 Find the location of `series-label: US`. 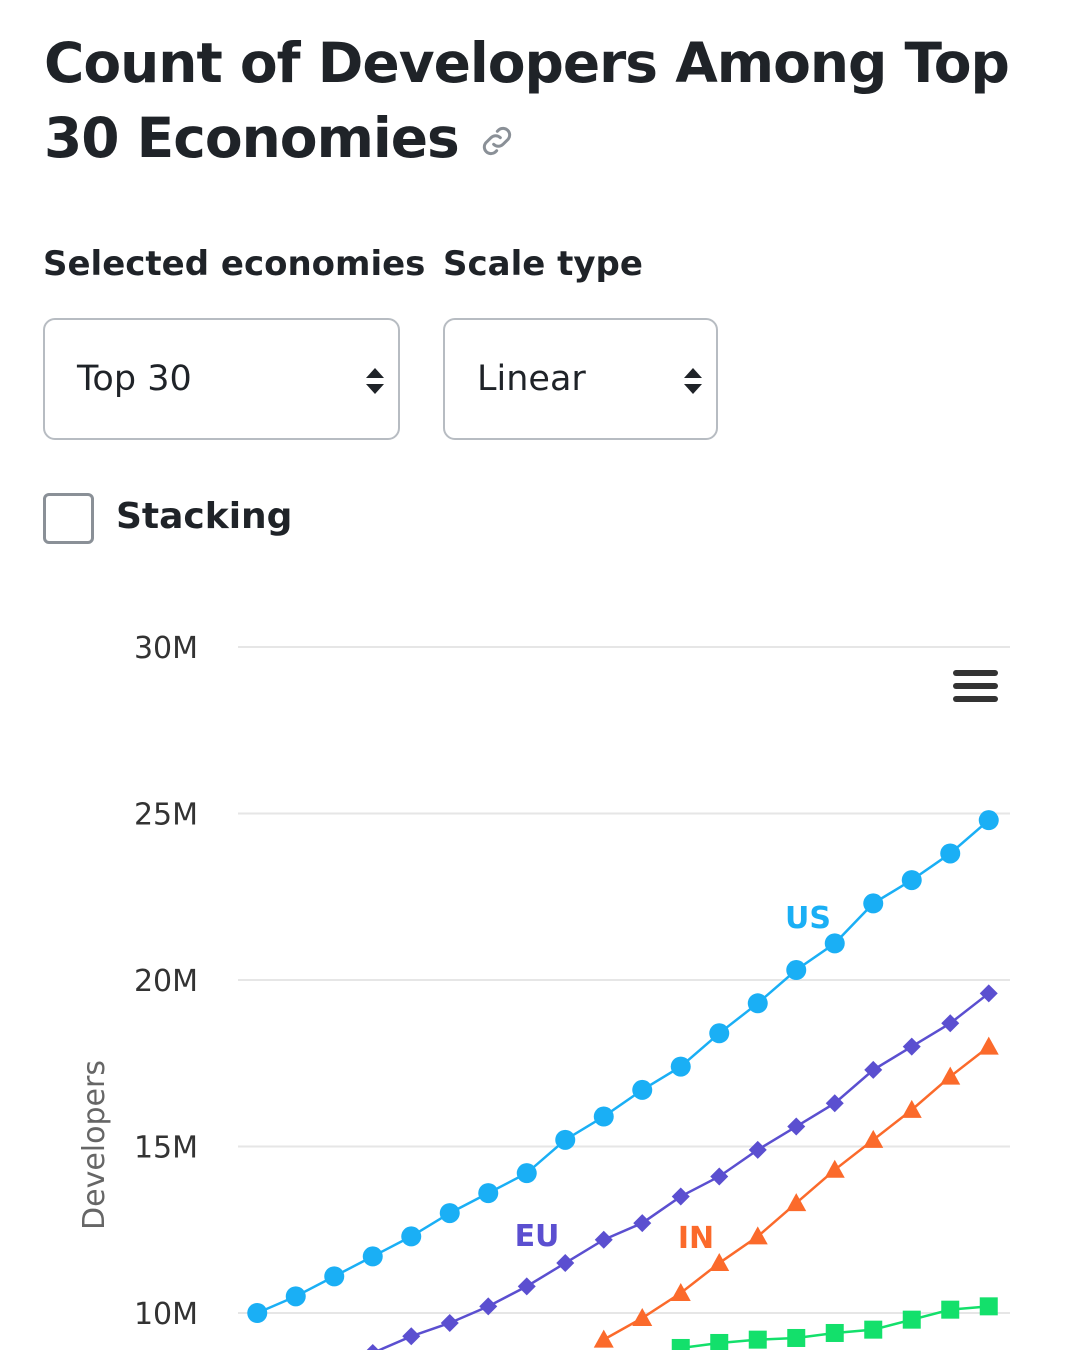

series-label: US is located at coordinates (808, 918).